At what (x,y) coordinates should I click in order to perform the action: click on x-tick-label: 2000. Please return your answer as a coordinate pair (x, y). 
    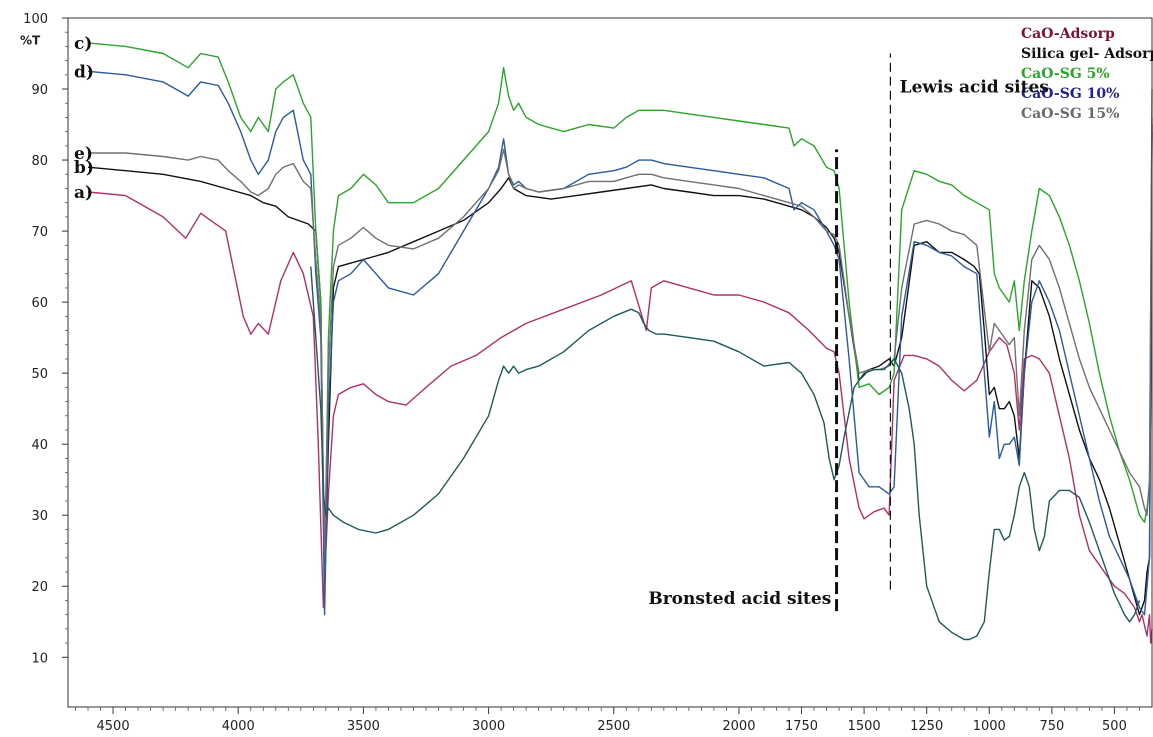
    Looking at the image, I should click on (738, 726).